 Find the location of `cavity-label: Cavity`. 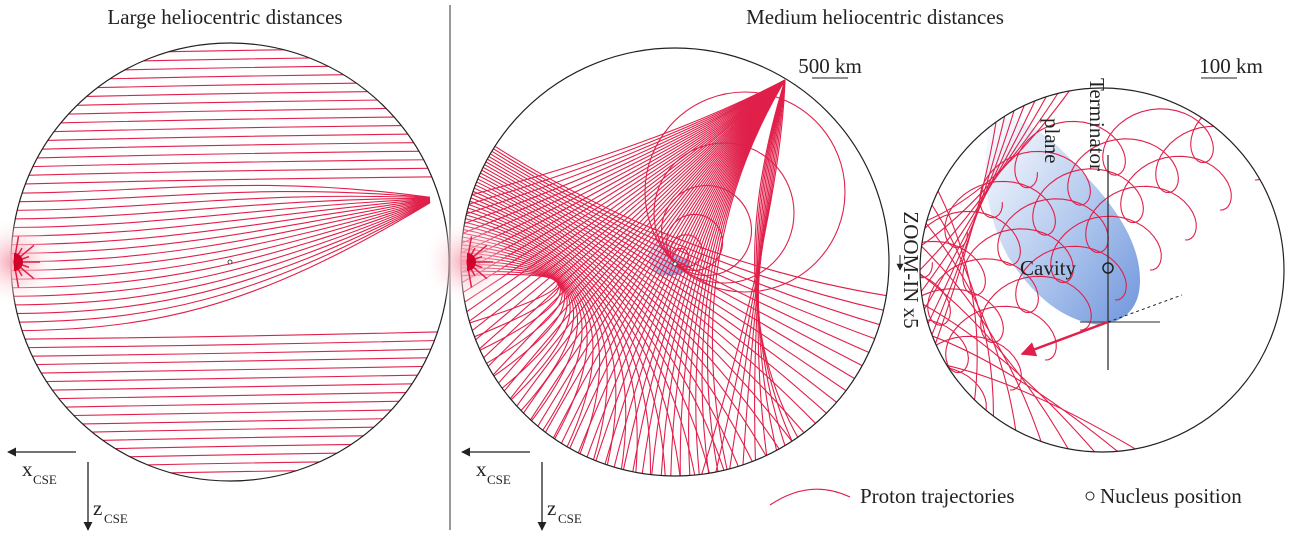

cavity-label: Cavity is located at coordinates (1048, 268).